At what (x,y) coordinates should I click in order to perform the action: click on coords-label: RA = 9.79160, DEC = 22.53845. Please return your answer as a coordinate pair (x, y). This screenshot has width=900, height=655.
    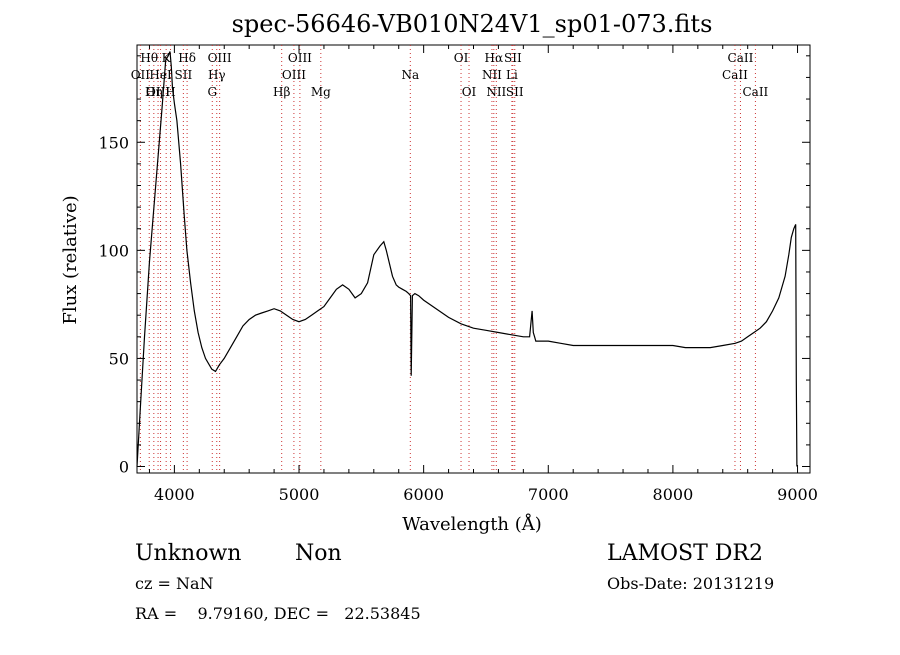
    Looking at the image, I should click on (278, 613).